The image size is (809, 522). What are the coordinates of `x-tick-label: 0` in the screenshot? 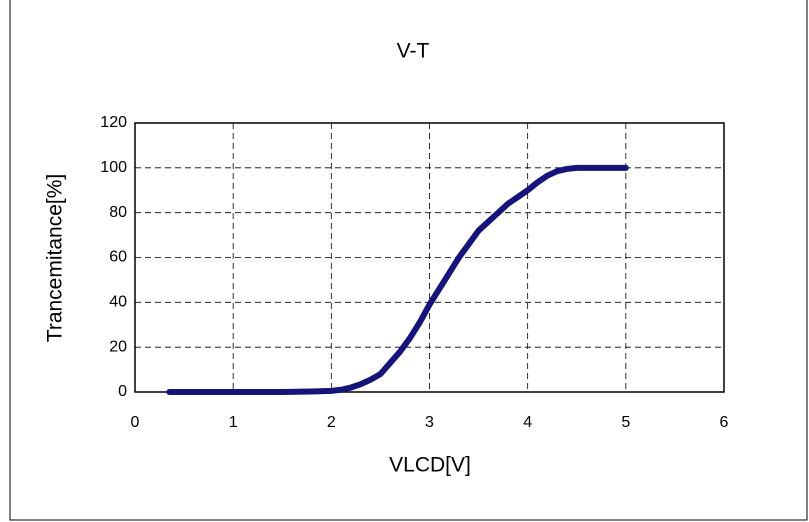 It's located at (135, 422).